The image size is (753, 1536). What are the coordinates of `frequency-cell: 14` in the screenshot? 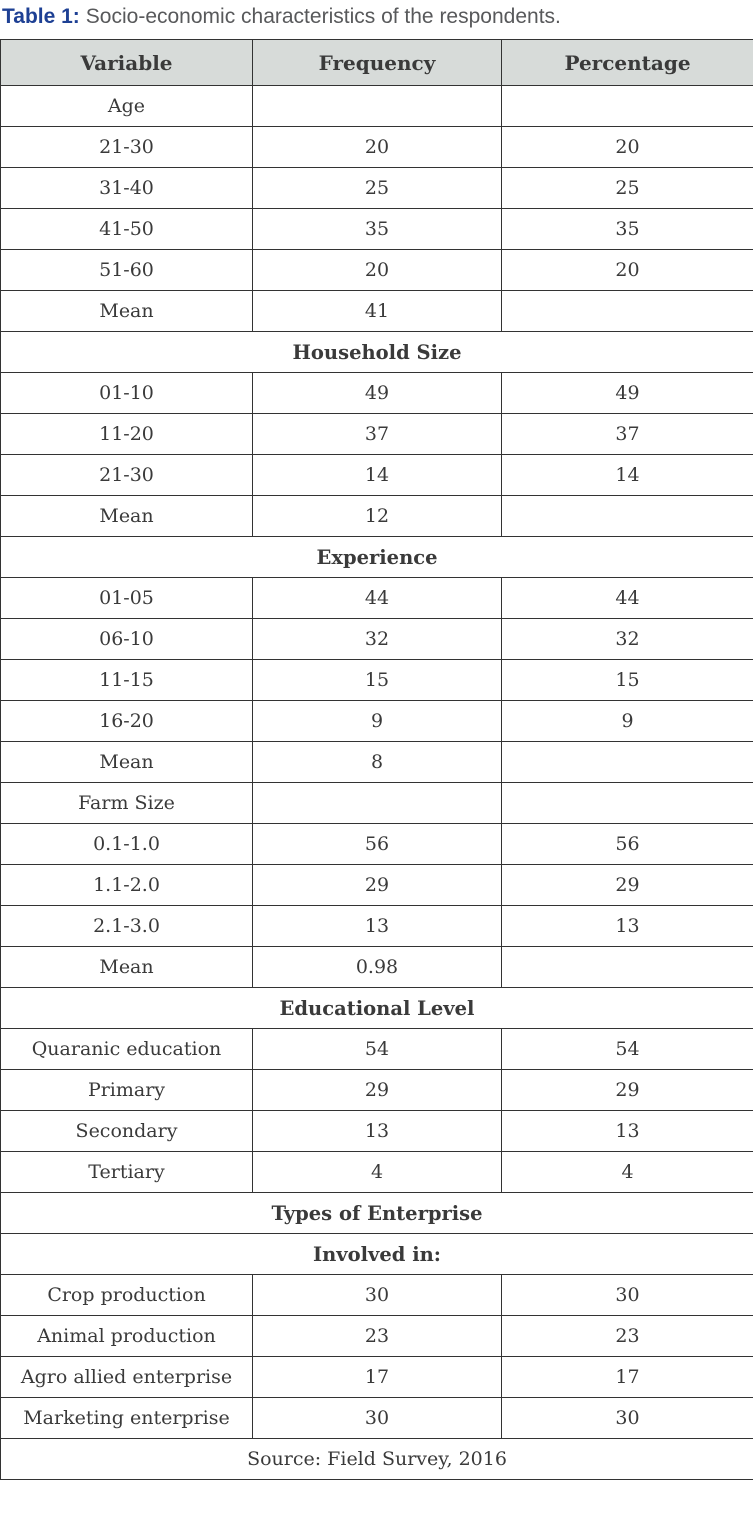 It's located at (377, 475).